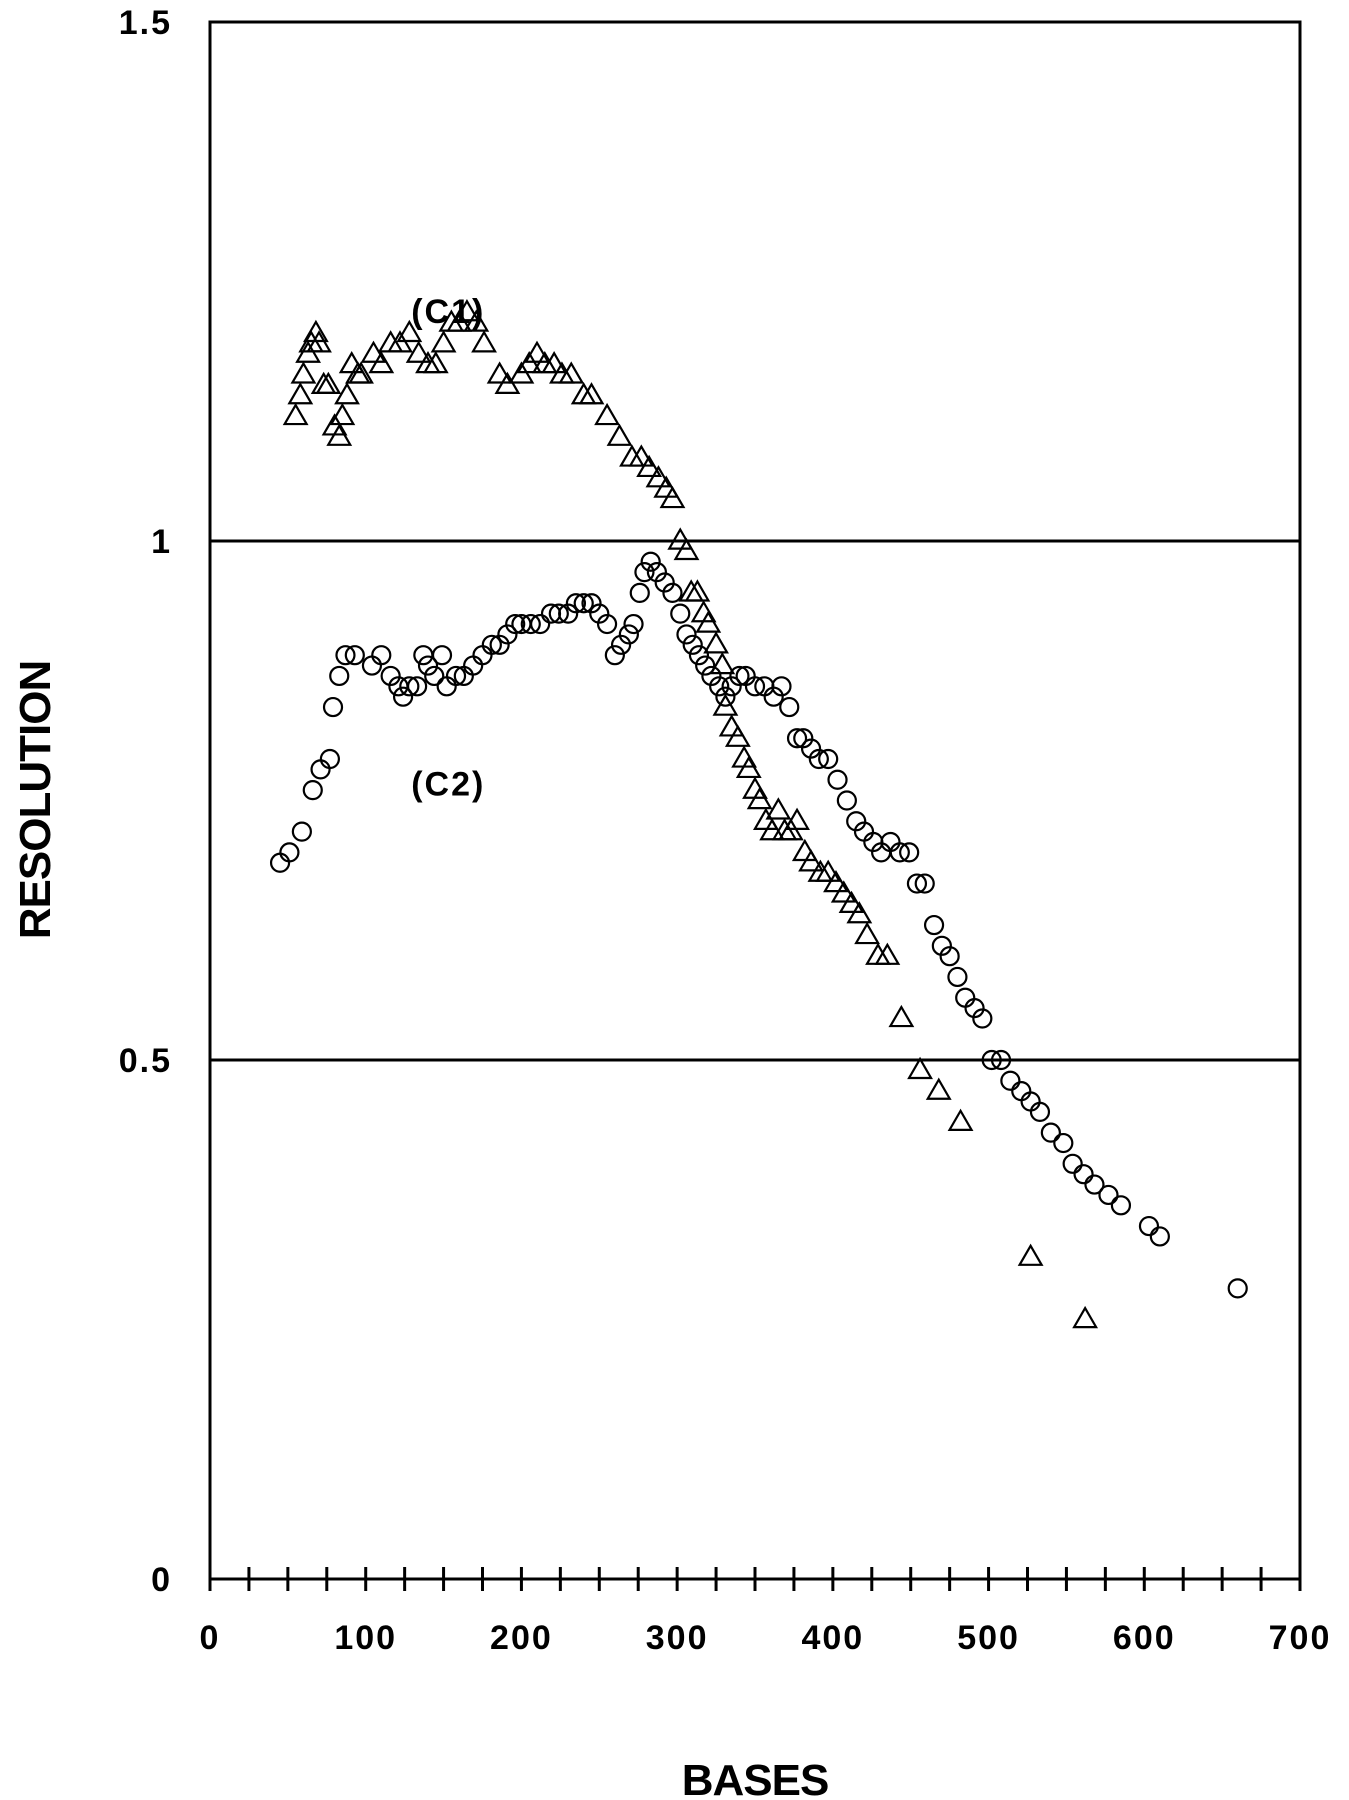 Image resolution: width=1349 pixels, height=1800 pixels. Describe the element at coordinates (35, 800) in the screenshot. I see `y-axis-title: RESOLUTION` at that location.